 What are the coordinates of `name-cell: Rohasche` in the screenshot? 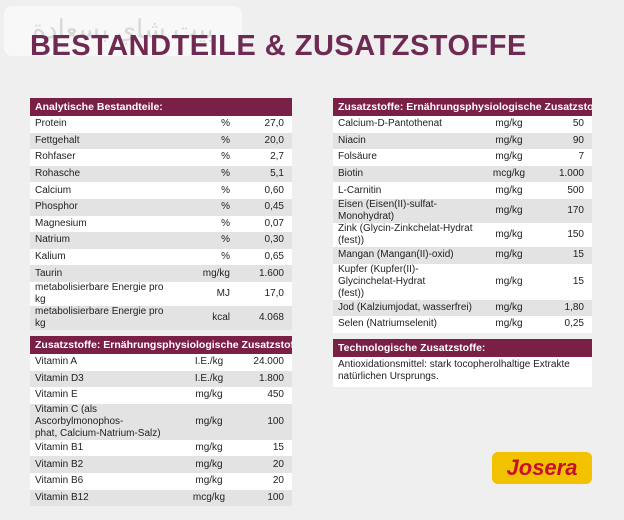 It's located at (58, 174).